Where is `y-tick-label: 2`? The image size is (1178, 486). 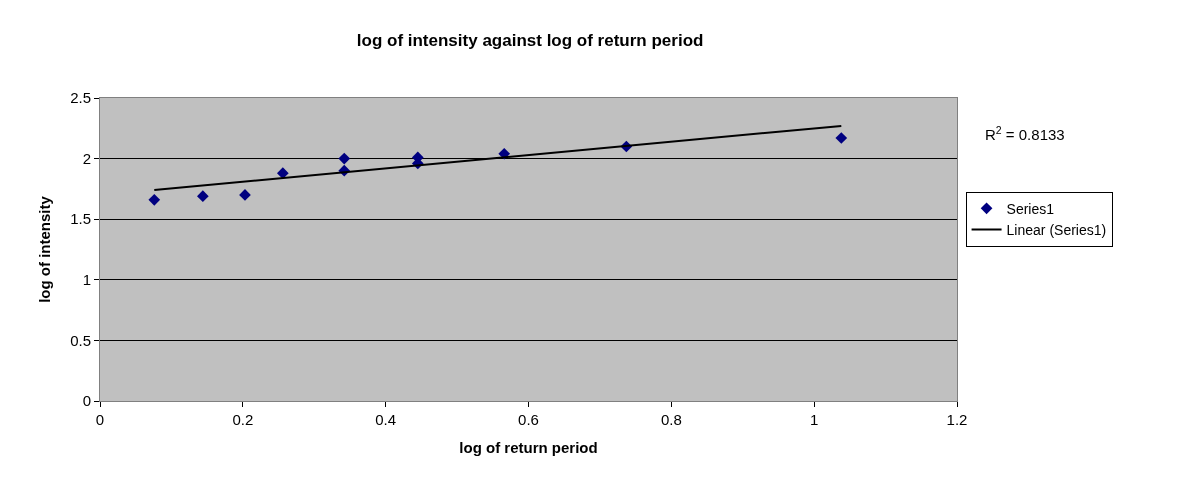
y-tick-label: 2 is located at coordinates (86, 158).